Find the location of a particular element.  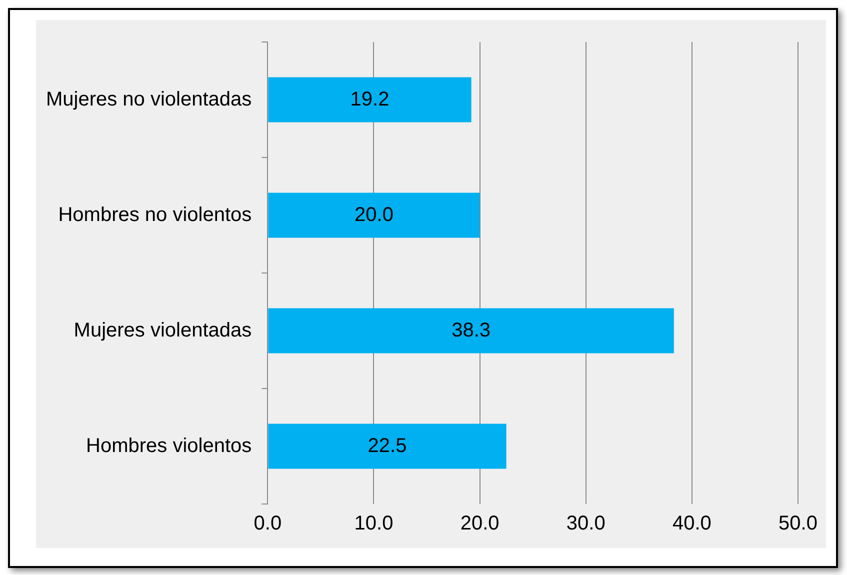

x-tick-label: 30.0 is located at coordinates (586, 523).